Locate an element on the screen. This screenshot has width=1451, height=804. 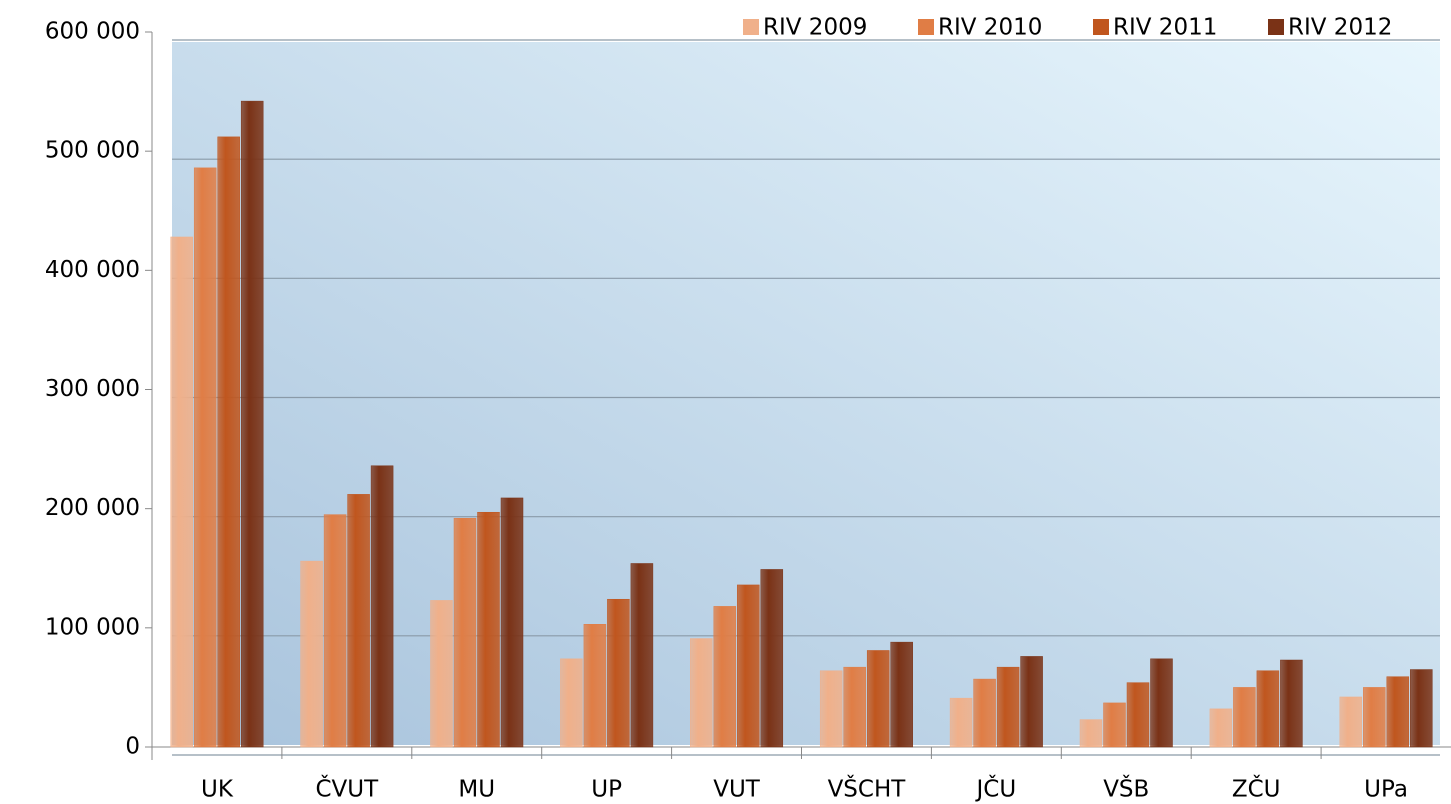
legend-label: RIV 2012 is located at coordinates (1340, 28).